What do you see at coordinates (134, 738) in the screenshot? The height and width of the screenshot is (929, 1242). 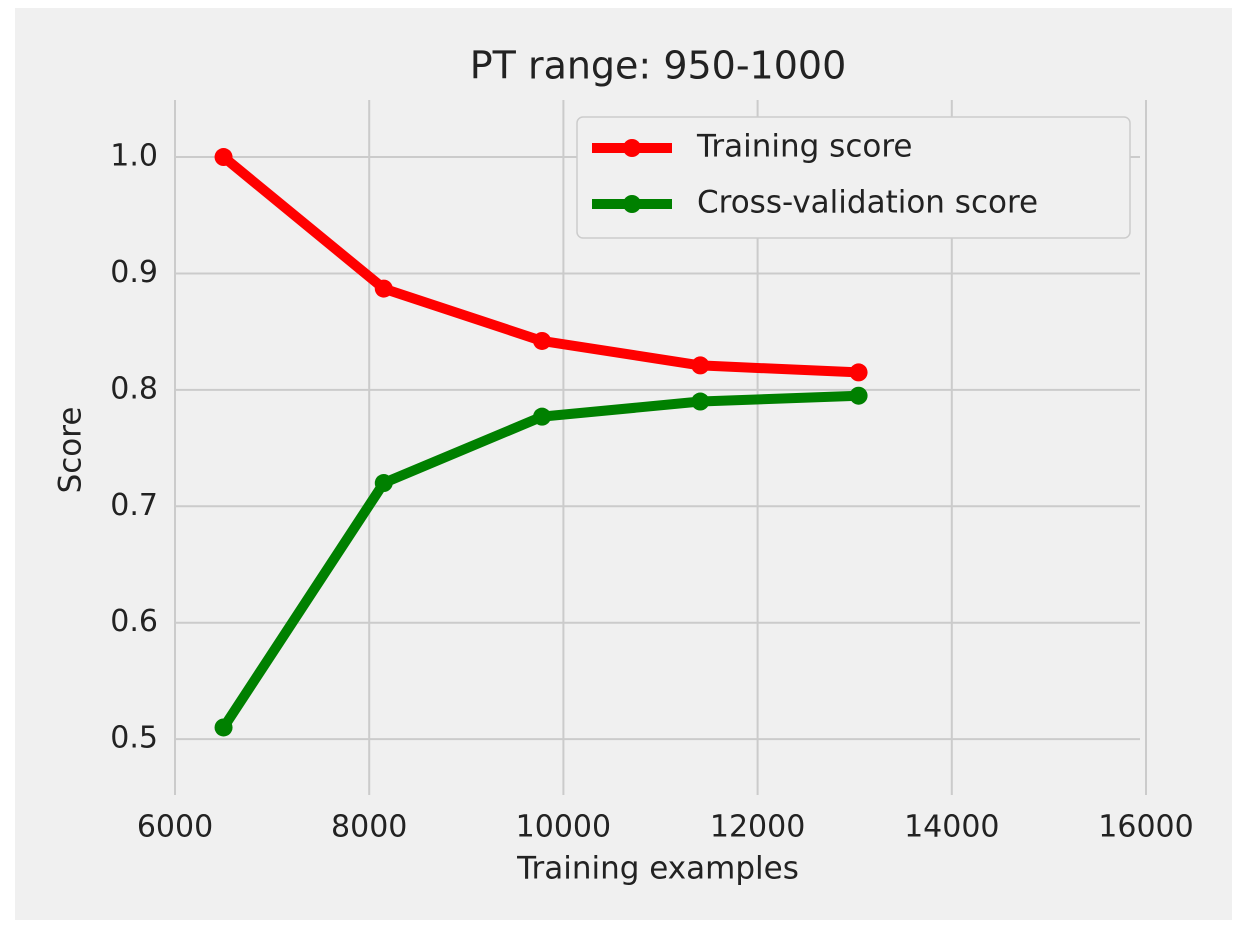 I see `y-tick-label: 0.5` at bounding box center [134, 738].